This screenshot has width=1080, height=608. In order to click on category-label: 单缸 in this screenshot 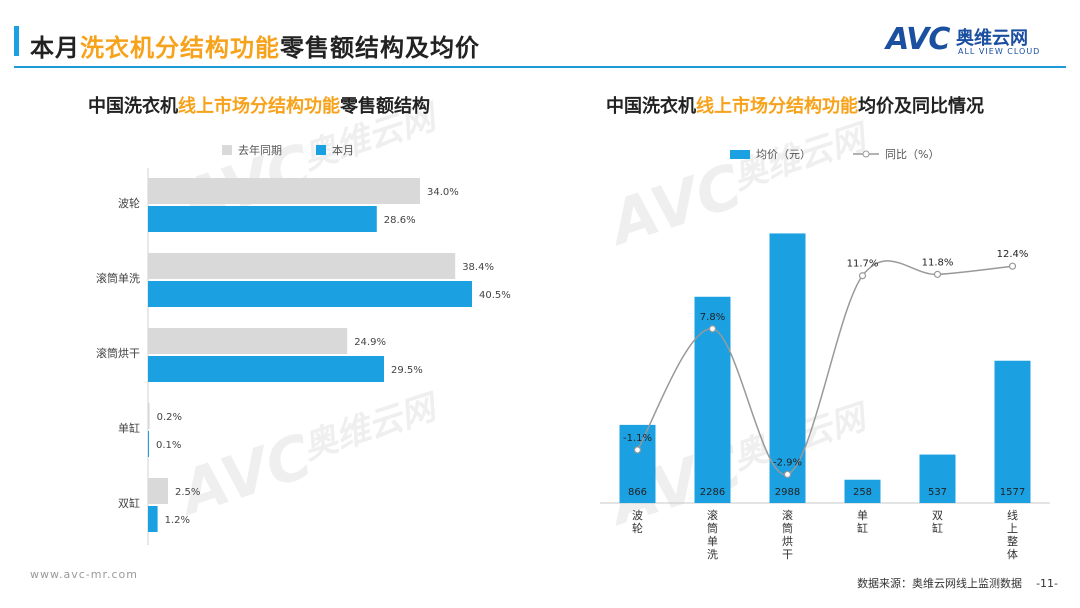, I will do `click(129, 428)`.